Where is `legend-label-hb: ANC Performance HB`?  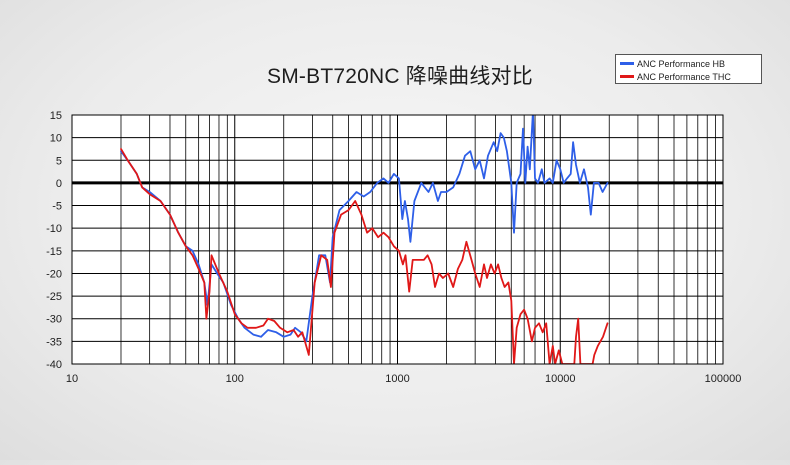 legend-label-hb: ANC Performance HB is located at coordinates (681, 63).